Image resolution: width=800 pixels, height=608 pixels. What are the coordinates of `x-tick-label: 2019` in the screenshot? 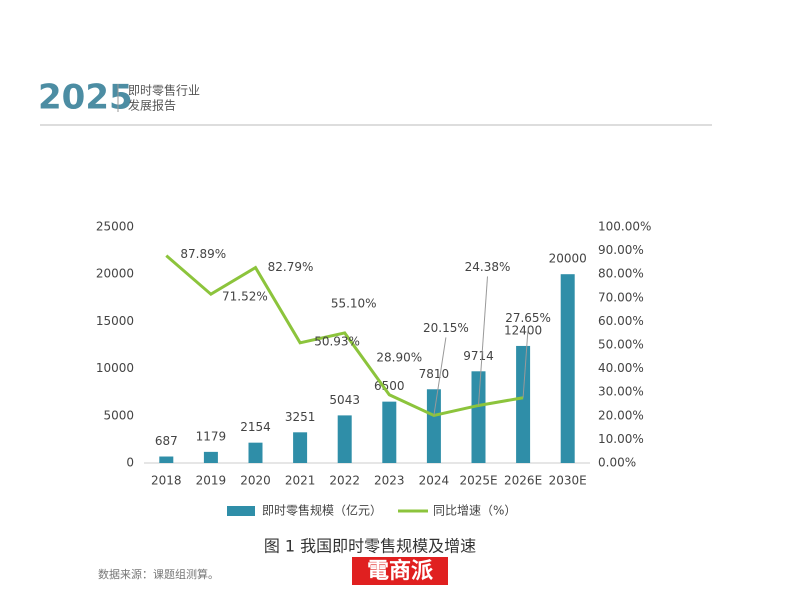 It's located at (211, 481).